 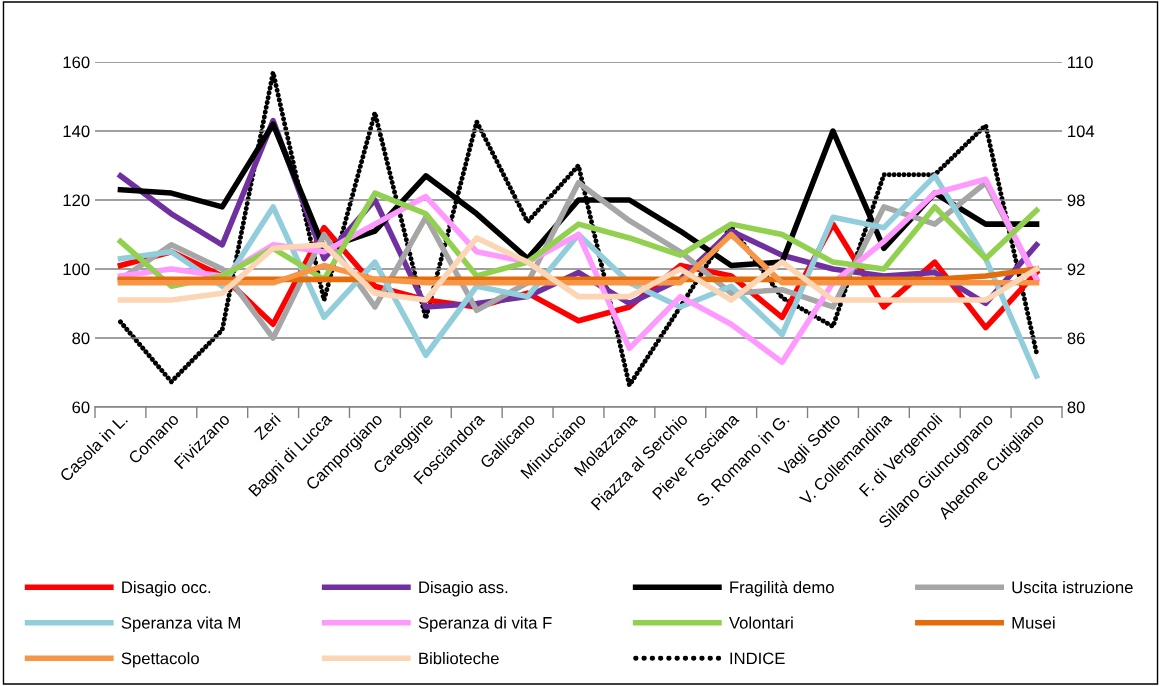 What do you see at coordinates (1076, 200) in the screenshot?
I see `y2-tick-label: 98` at bounding box center [1076, 200].